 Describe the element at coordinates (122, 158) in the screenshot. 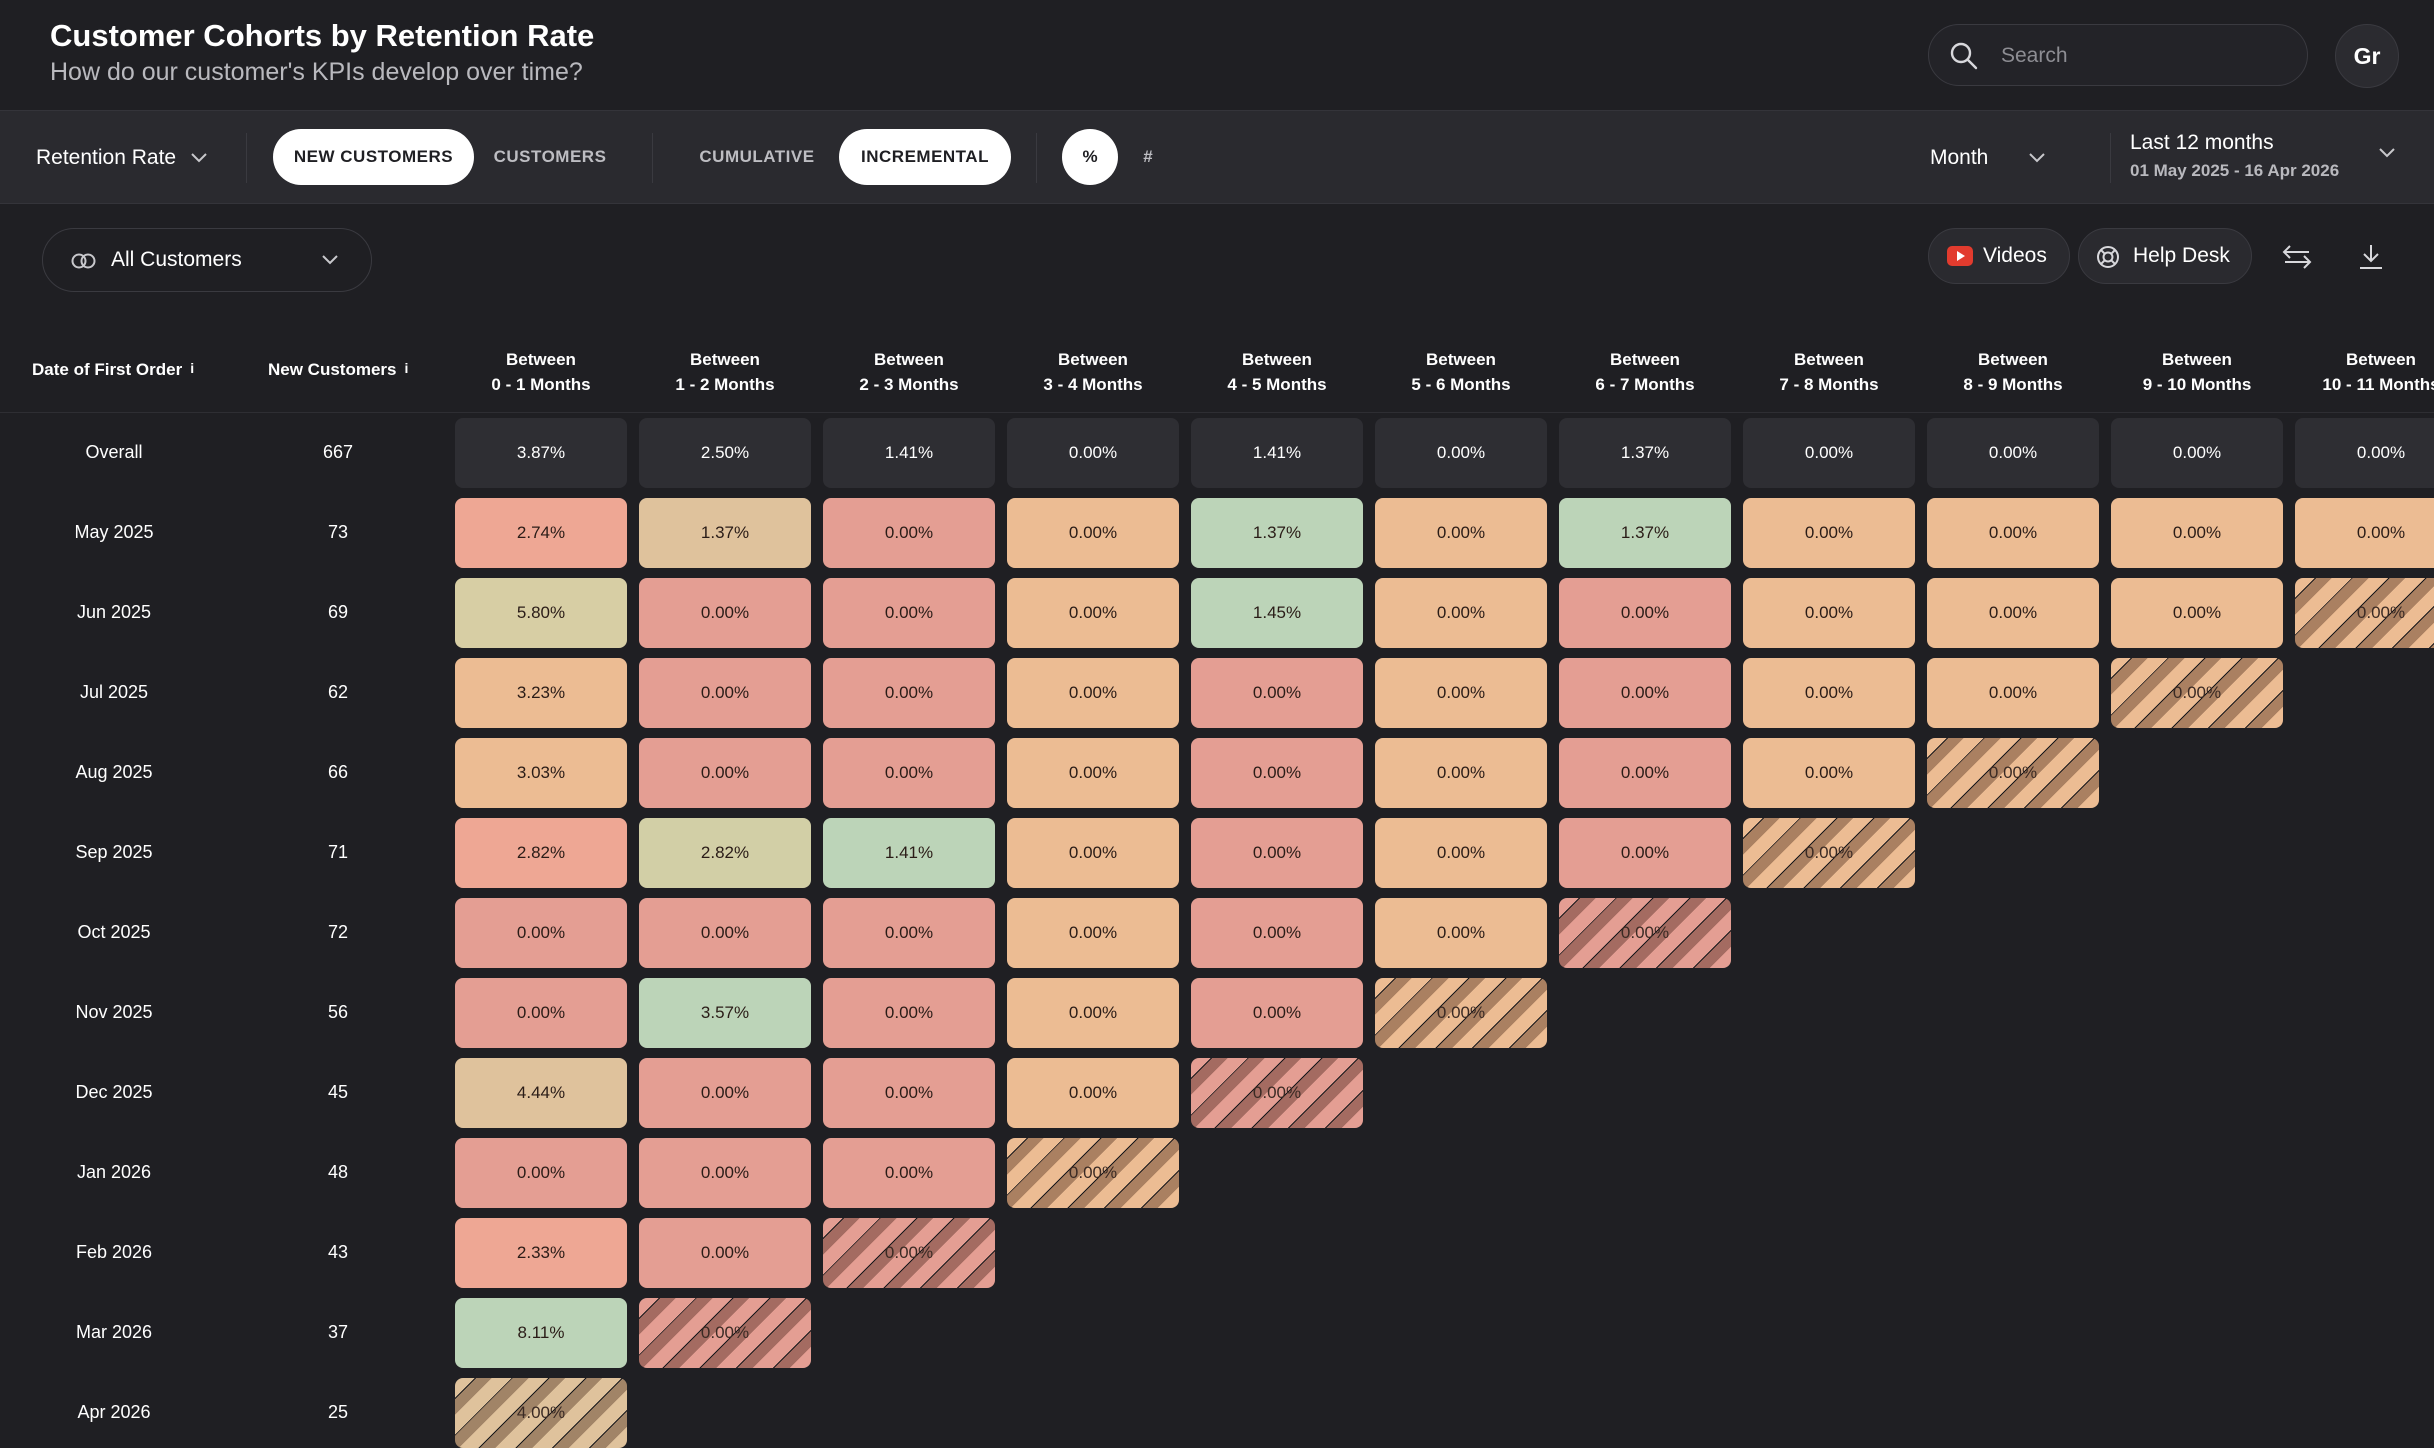

I see `metric-dropdown: Retention Rate` at that location.